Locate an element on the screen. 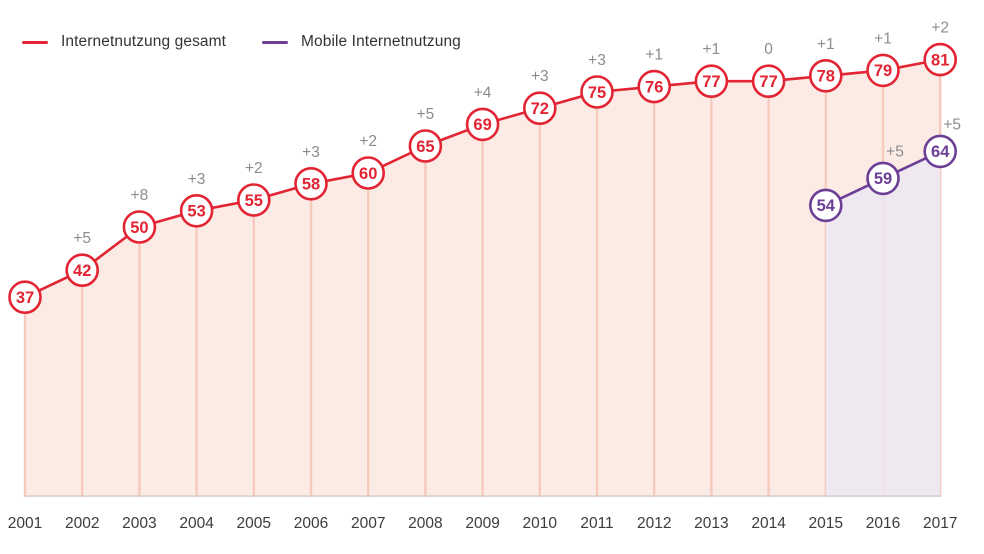 The image size is (984, 554). axis-label-2005: 2005 is located at coordinates (254, 523).